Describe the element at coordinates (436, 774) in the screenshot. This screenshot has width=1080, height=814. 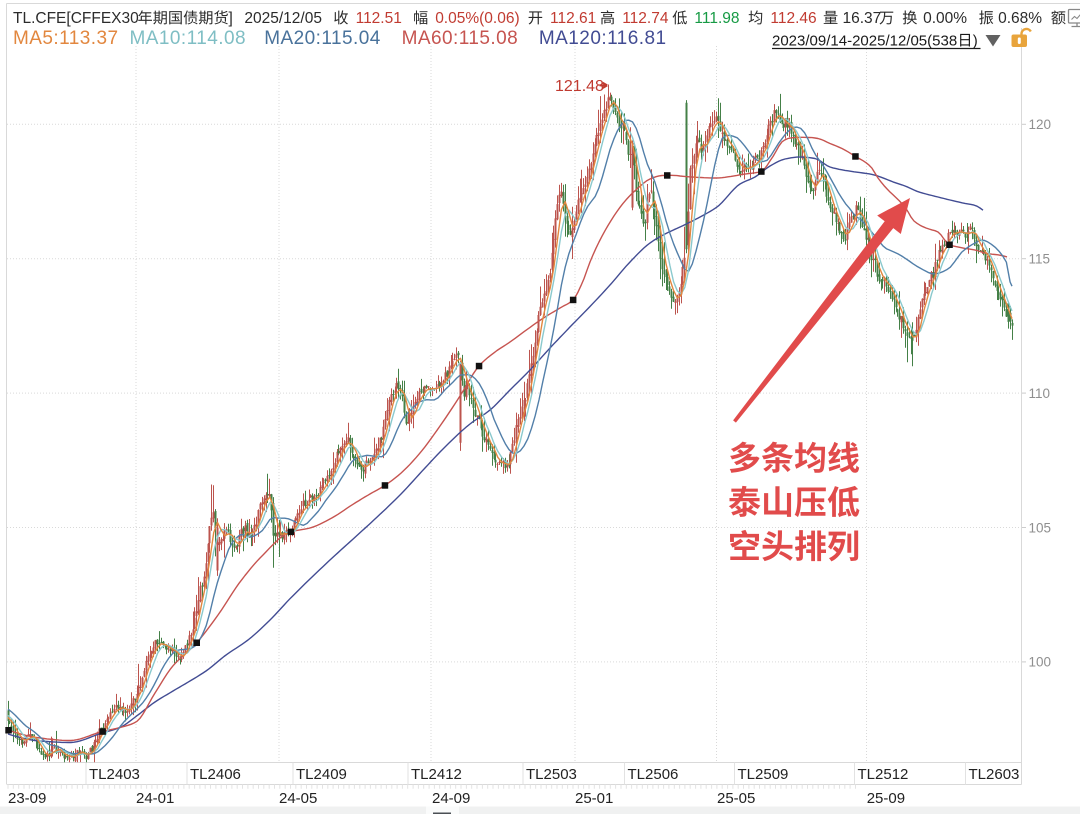
I see `svg-text: TL2412` at that location.